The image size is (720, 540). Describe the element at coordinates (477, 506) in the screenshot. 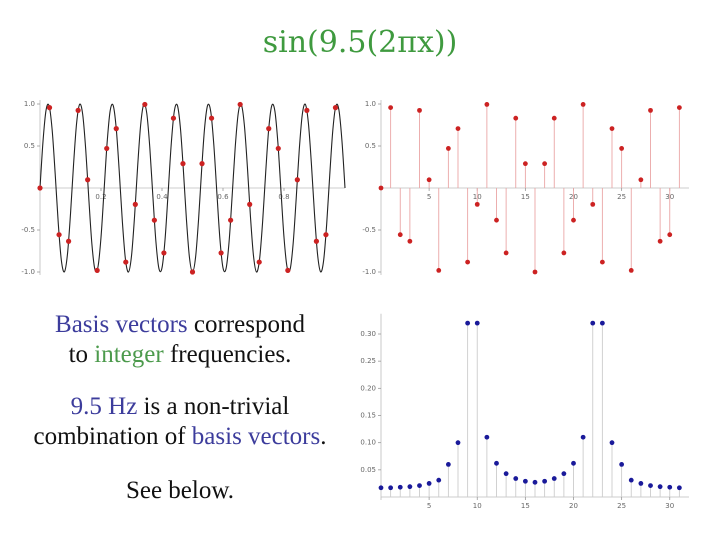

I see `x-tick-label: 10` at that location.